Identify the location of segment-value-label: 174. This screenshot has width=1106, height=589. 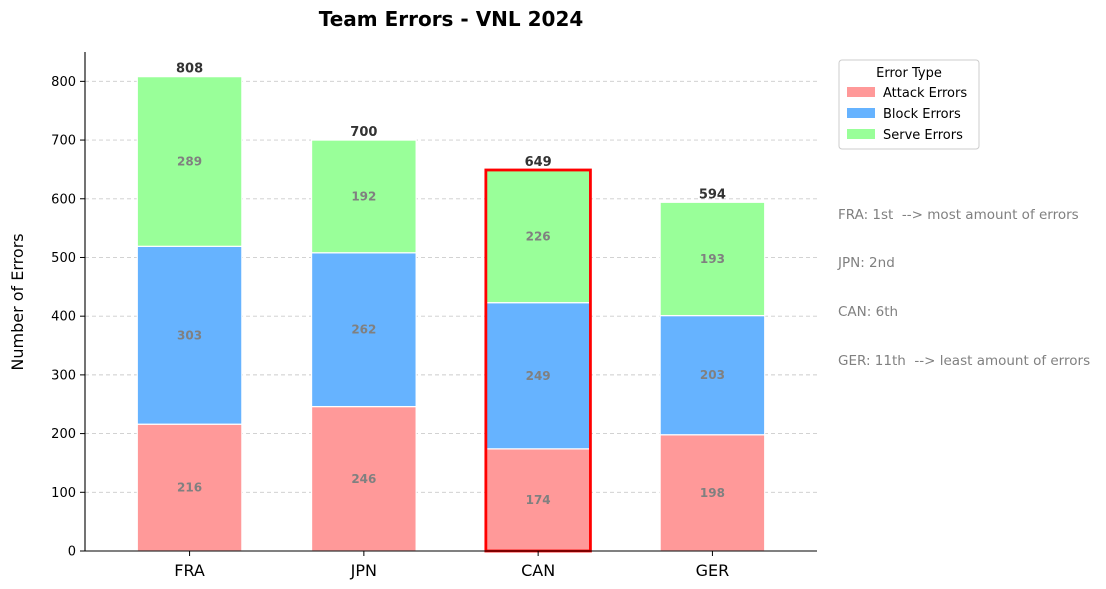
(538, 500).